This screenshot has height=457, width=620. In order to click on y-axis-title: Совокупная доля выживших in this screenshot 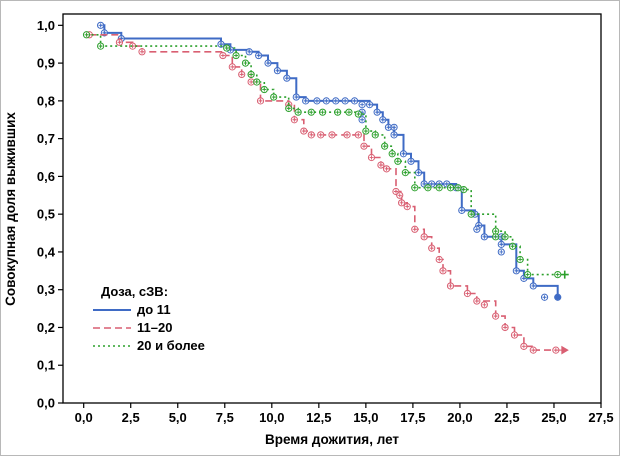, I will do `click(10, 209)`.